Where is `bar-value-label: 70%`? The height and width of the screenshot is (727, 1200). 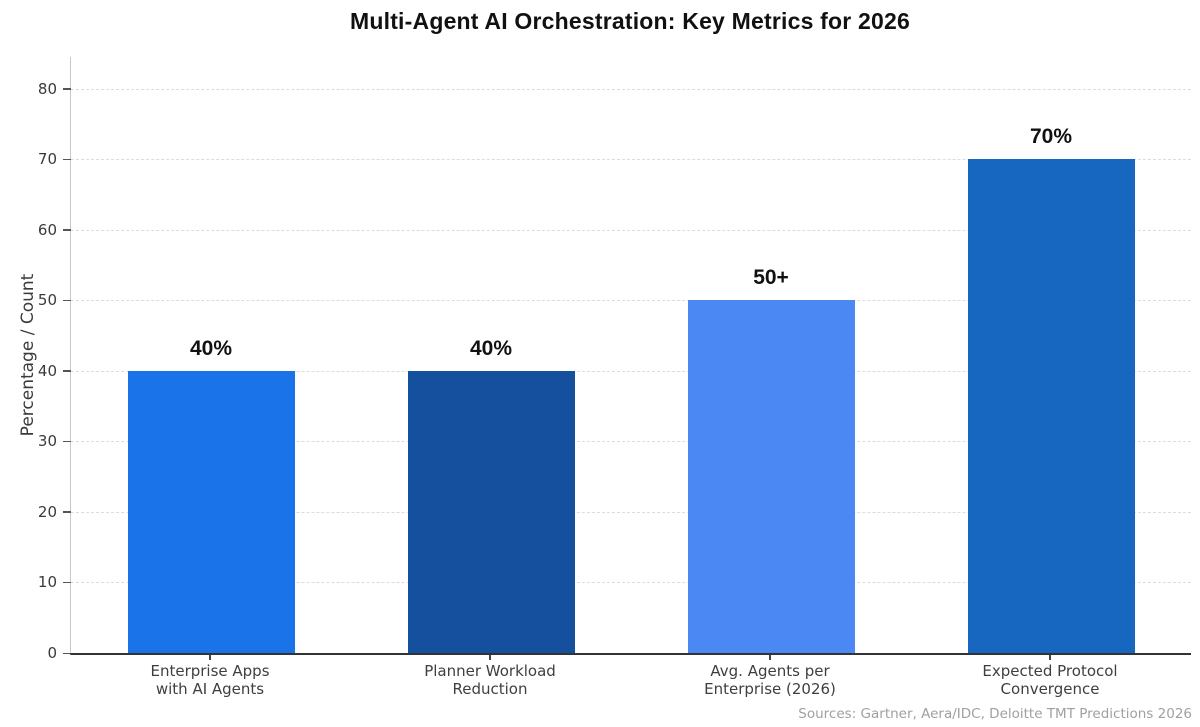
bar-value-label: 70% is located at coordinates (1051, 137).